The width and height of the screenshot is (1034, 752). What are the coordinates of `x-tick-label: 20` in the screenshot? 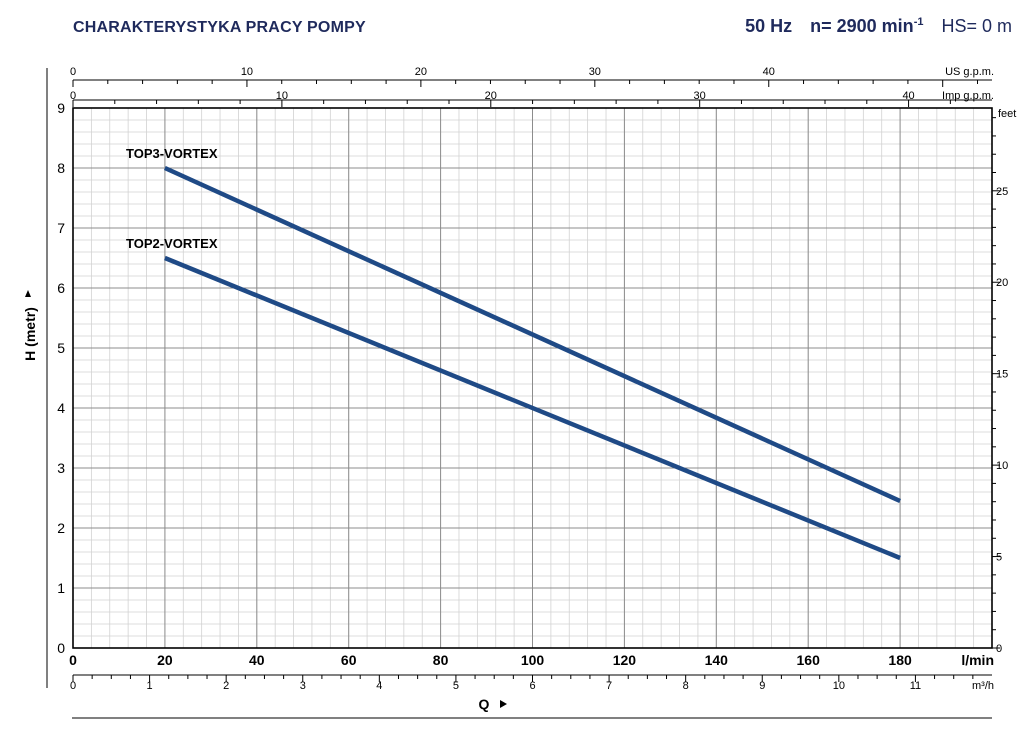 It's located at (165, 660).